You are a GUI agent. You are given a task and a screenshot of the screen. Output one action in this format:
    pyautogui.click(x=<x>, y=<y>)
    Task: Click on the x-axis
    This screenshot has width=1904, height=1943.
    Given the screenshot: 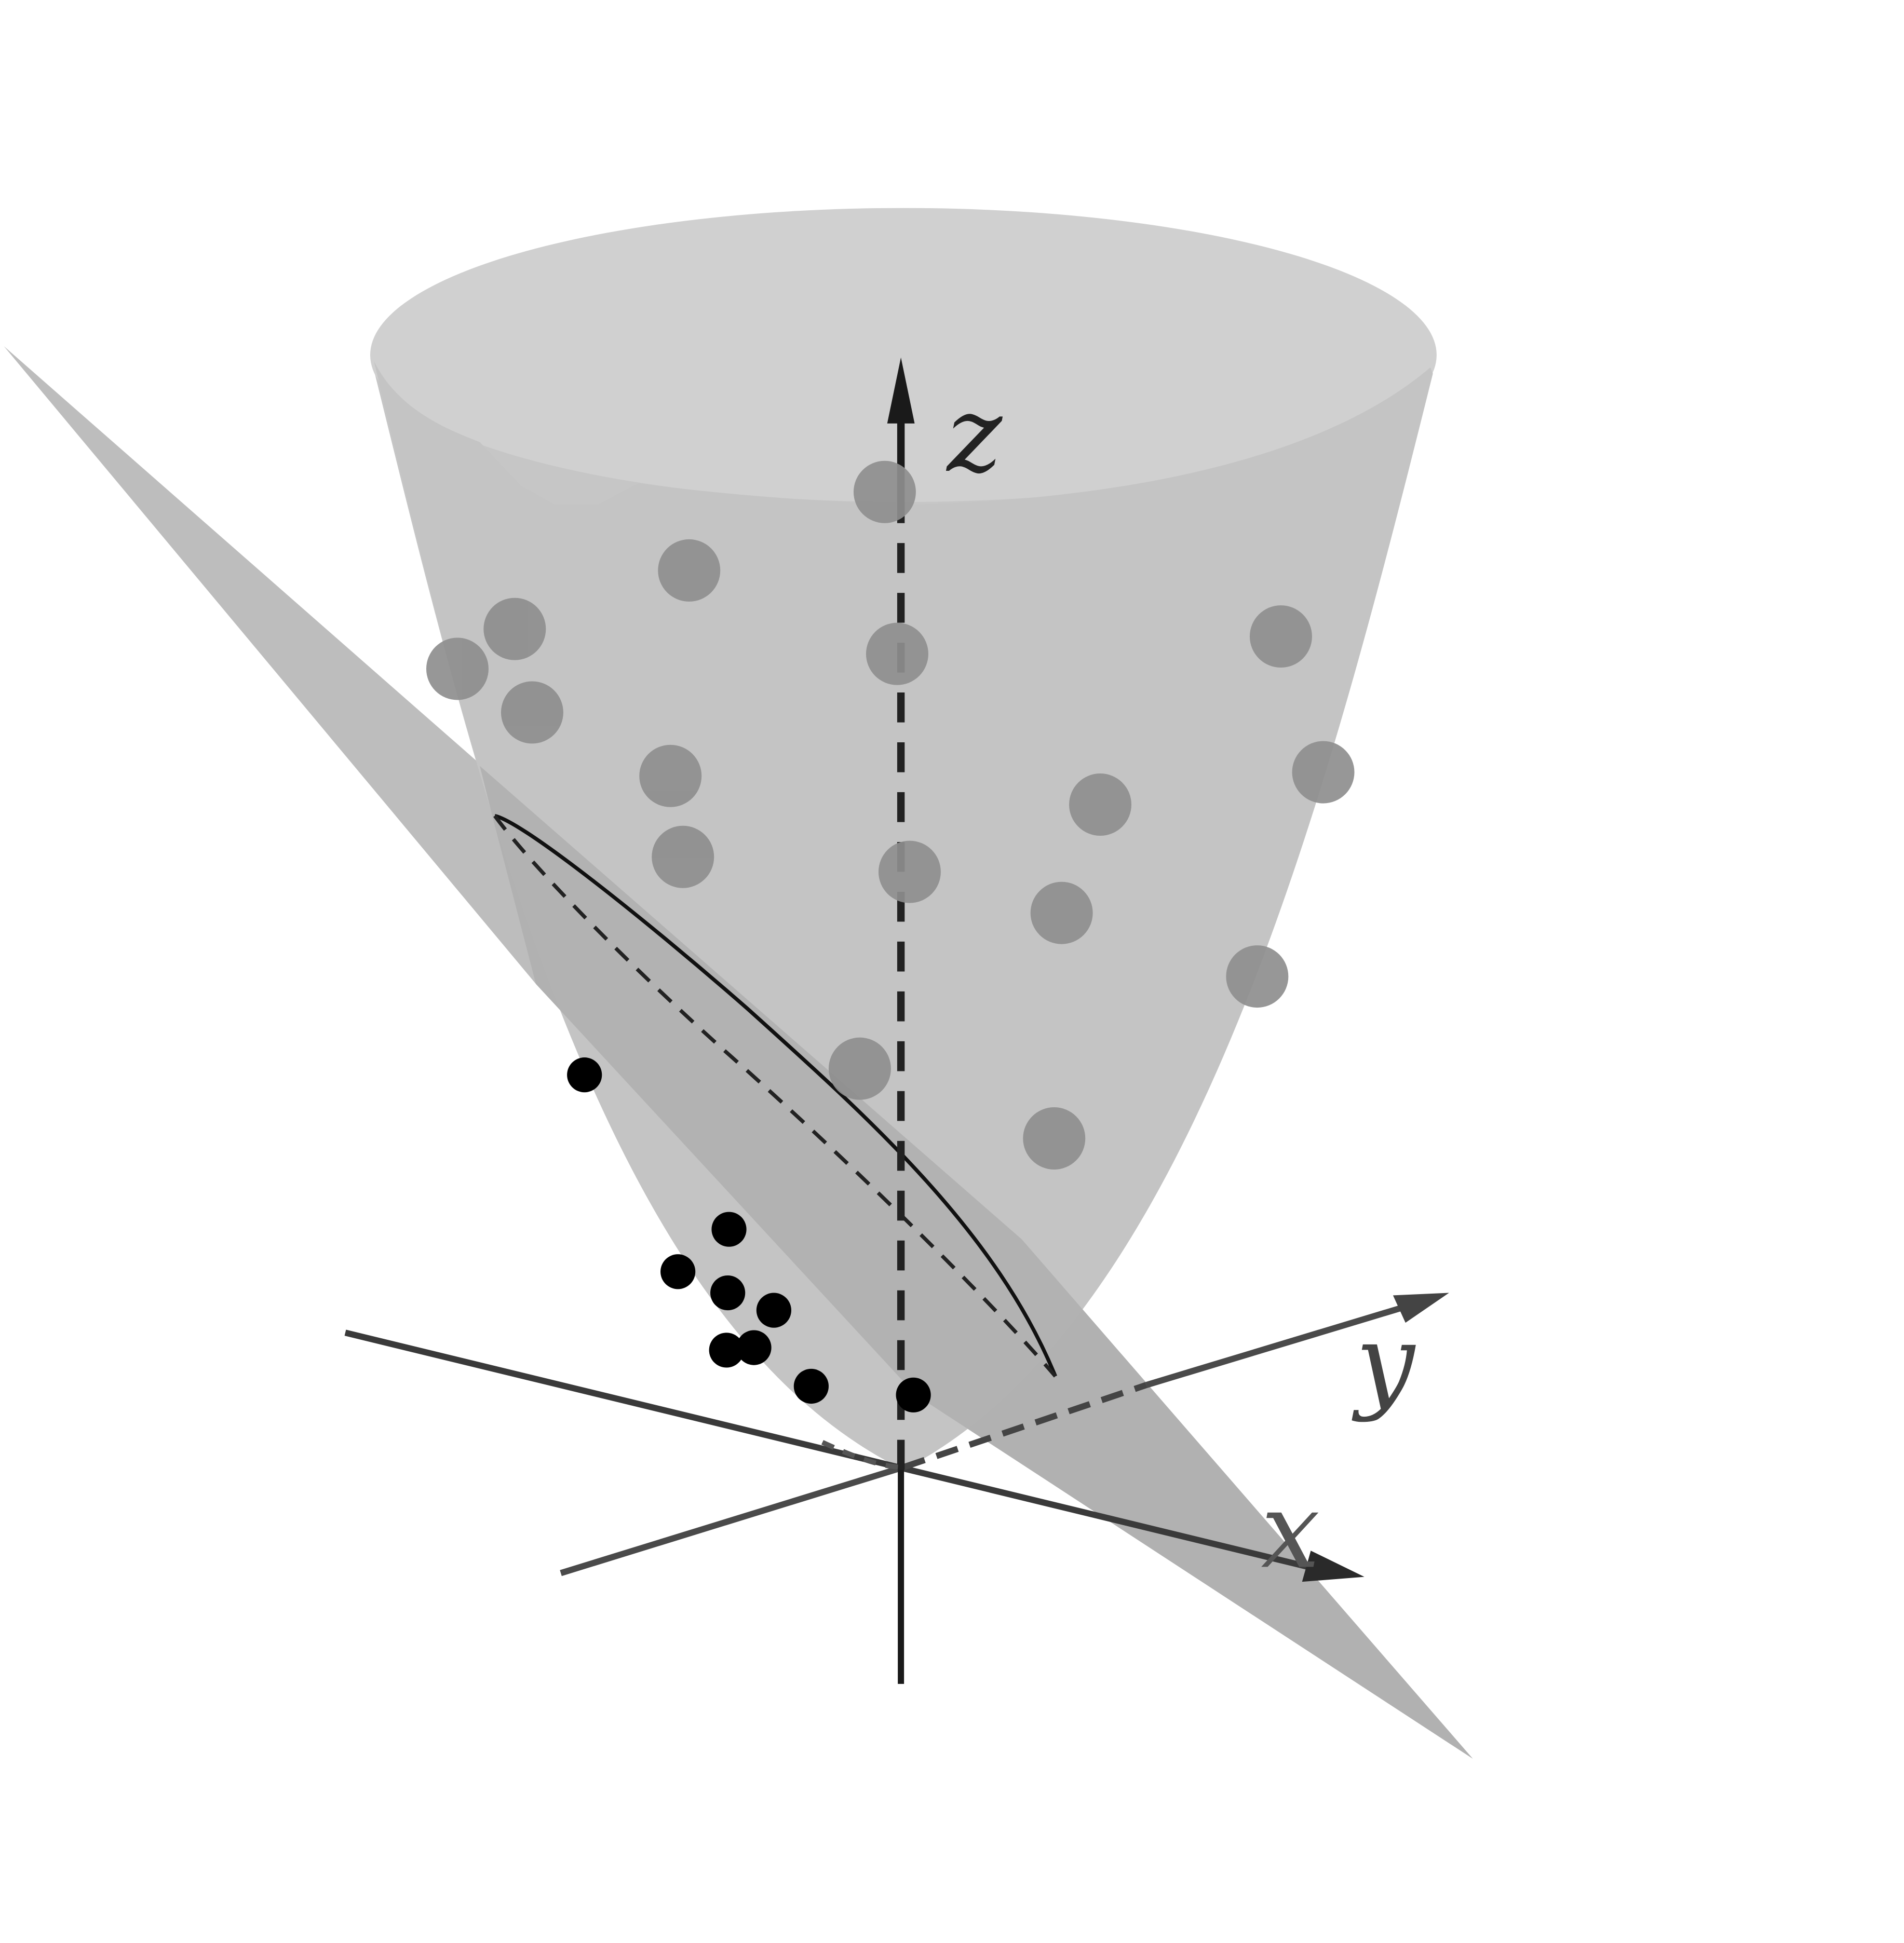 What is the action you would take?
    pyautogui.click(x=826, y=1449)
    